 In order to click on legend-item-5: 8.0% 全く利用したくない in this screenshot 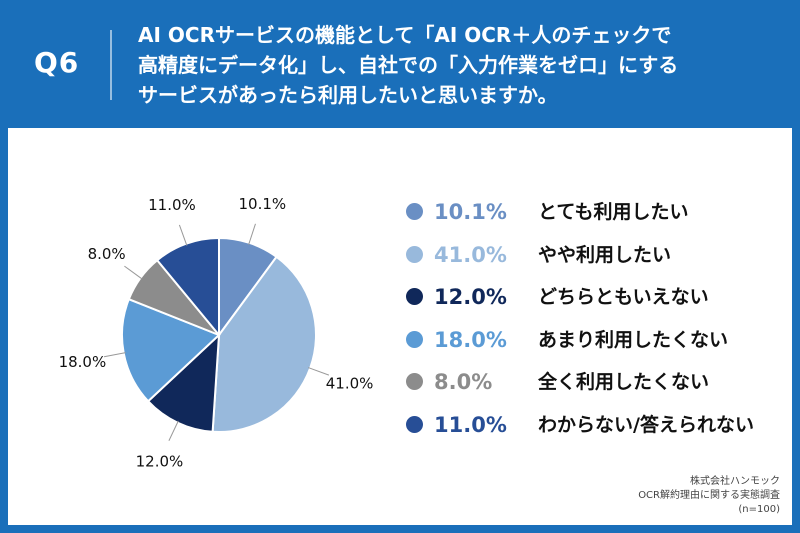, I will do `click(596, 382)`.